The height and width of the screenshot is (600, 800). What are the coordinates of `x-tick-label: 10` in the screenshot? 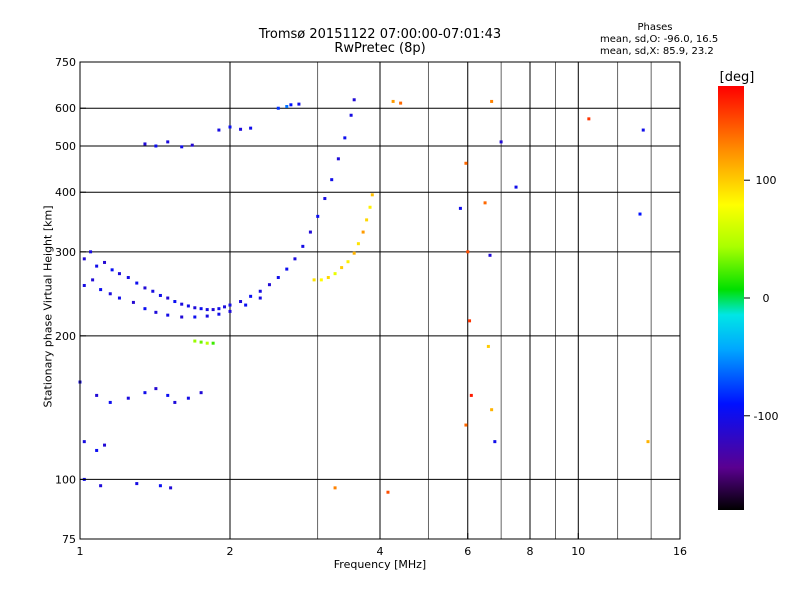 It's located at (578, 551).